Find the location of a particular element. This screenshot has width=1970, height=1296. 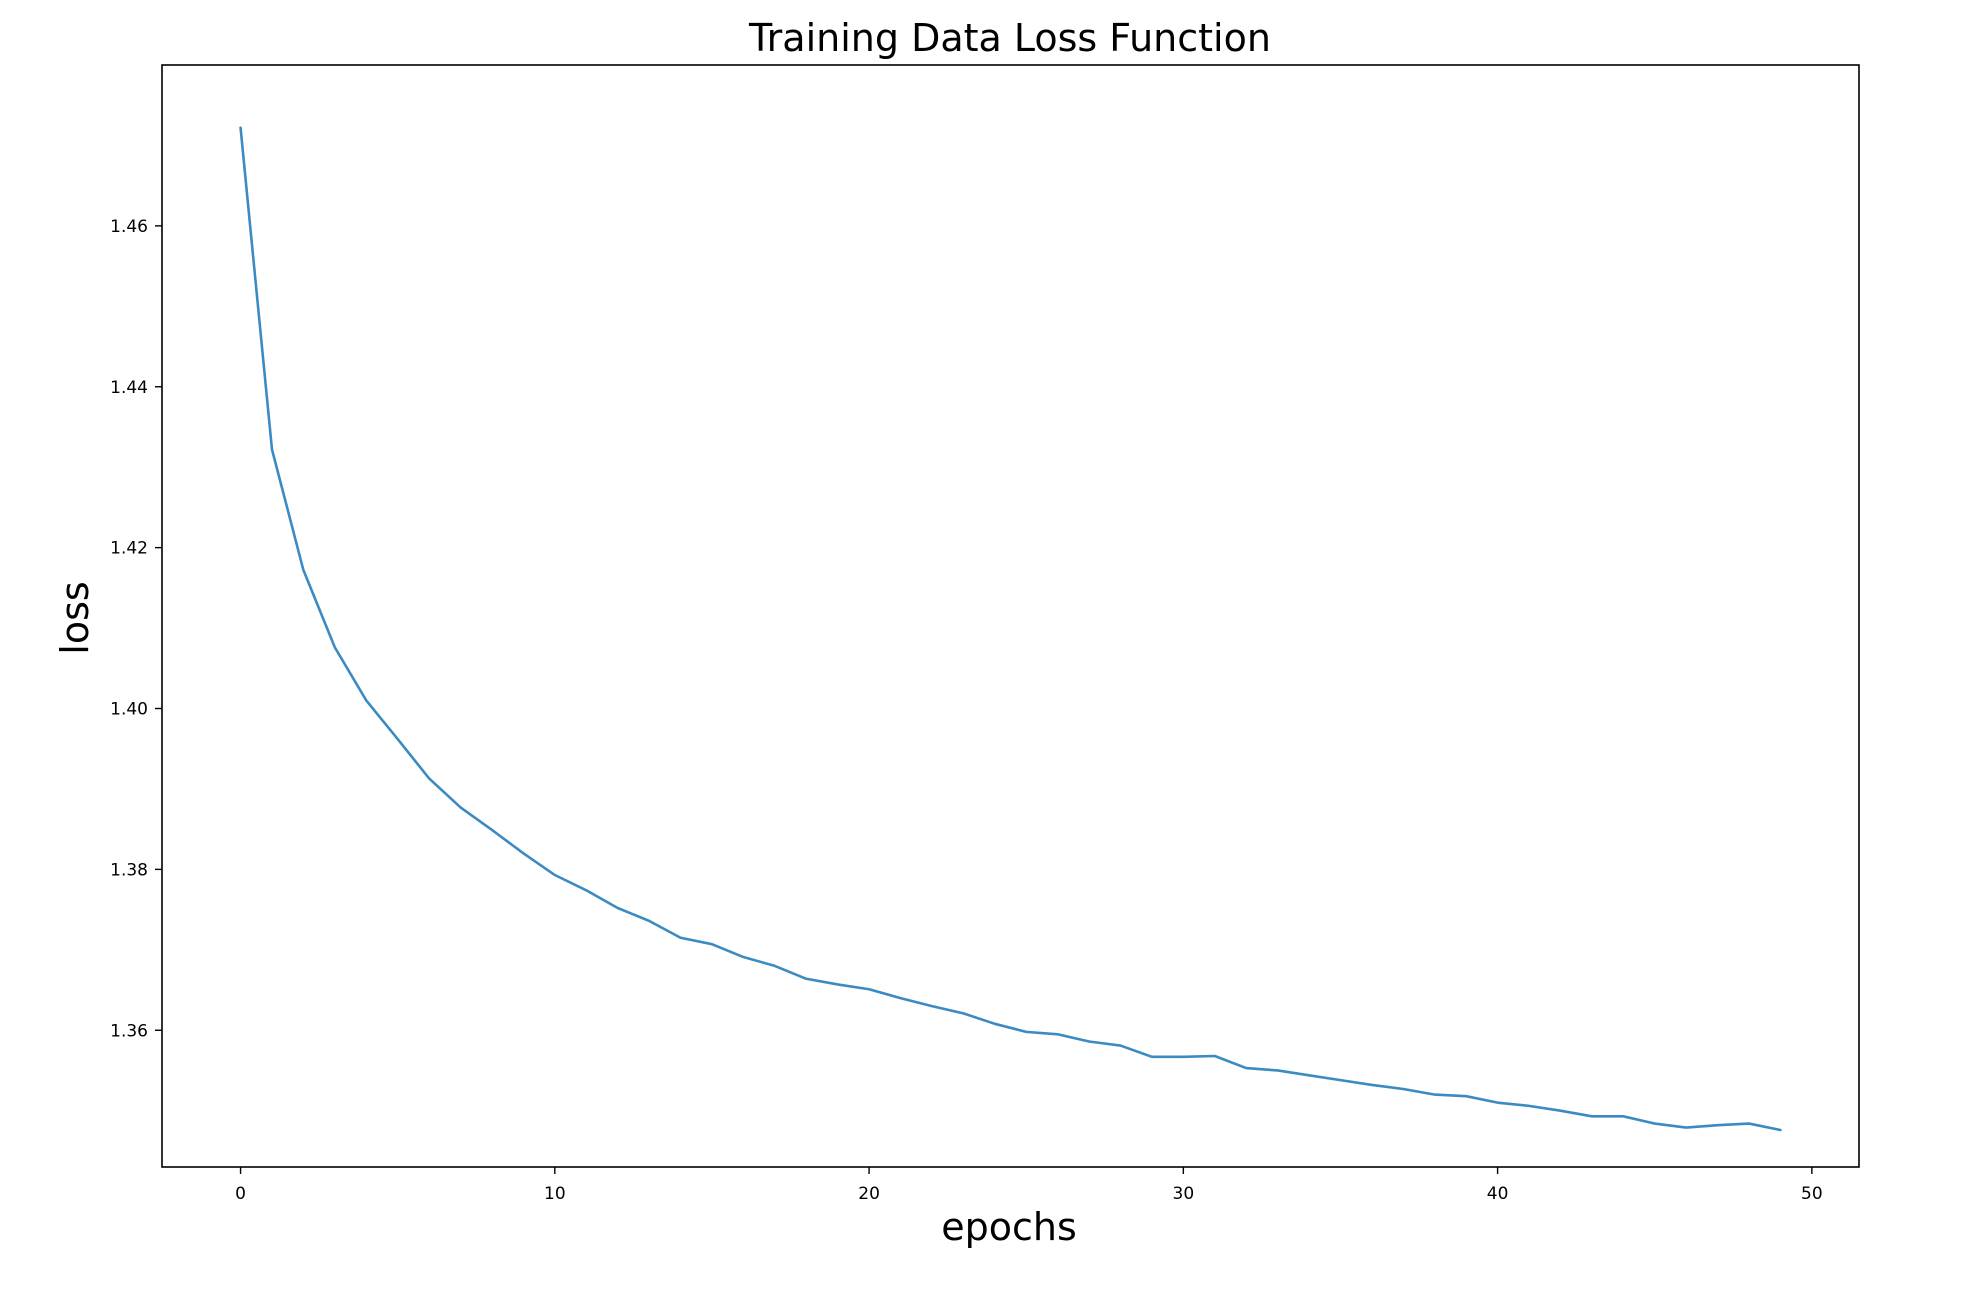

x-axis-title: epochs is located at coordinates (1009, 1227).